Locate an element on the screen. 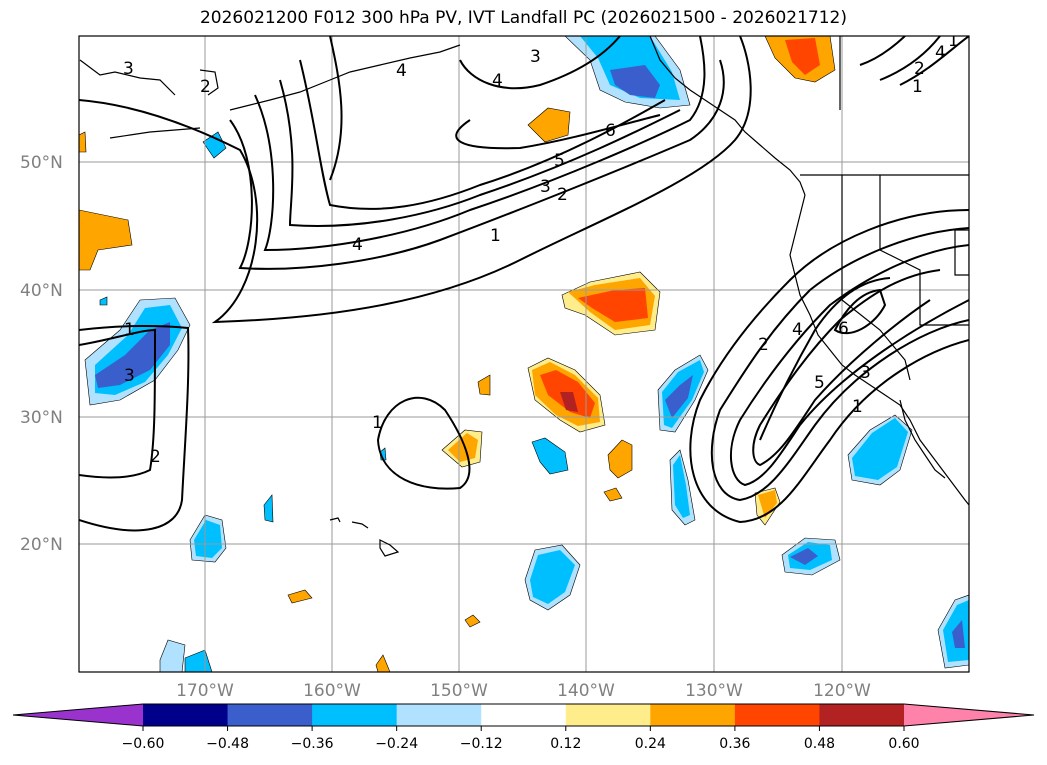 Image resolution: width=1047 pixels, height=765 pixels. lat-tick-label: 50°N is located at coordinates (41, 163).